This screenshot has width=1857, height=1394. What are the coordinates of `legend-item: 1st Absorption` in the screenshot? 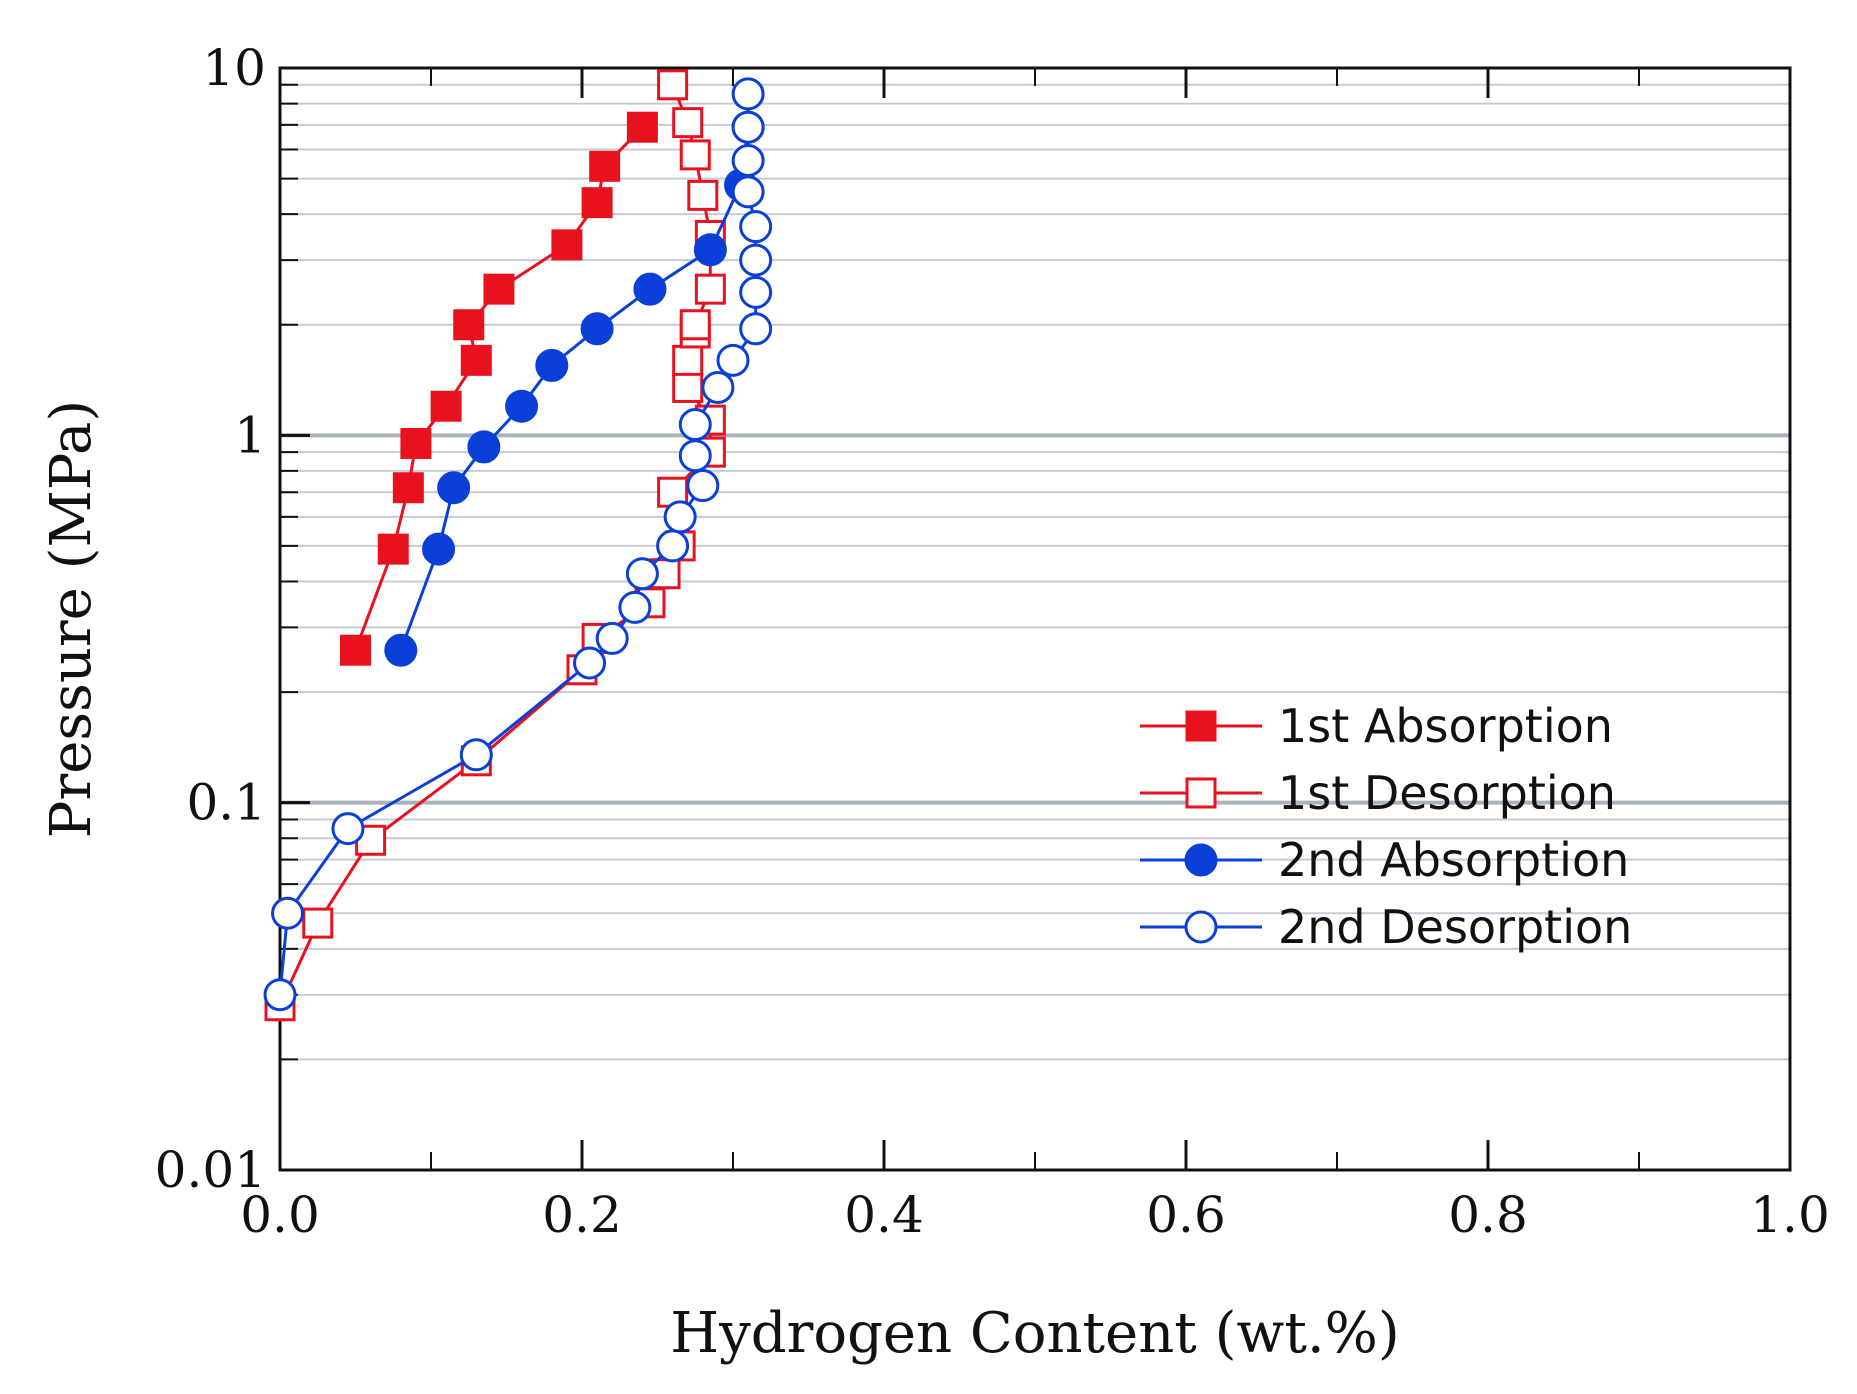 It's located at (1376, 726).